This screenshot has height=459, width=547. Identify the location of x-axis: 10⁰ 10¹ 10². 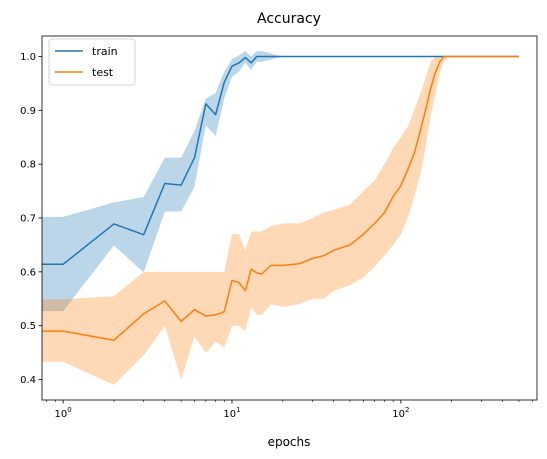
(289, 410).